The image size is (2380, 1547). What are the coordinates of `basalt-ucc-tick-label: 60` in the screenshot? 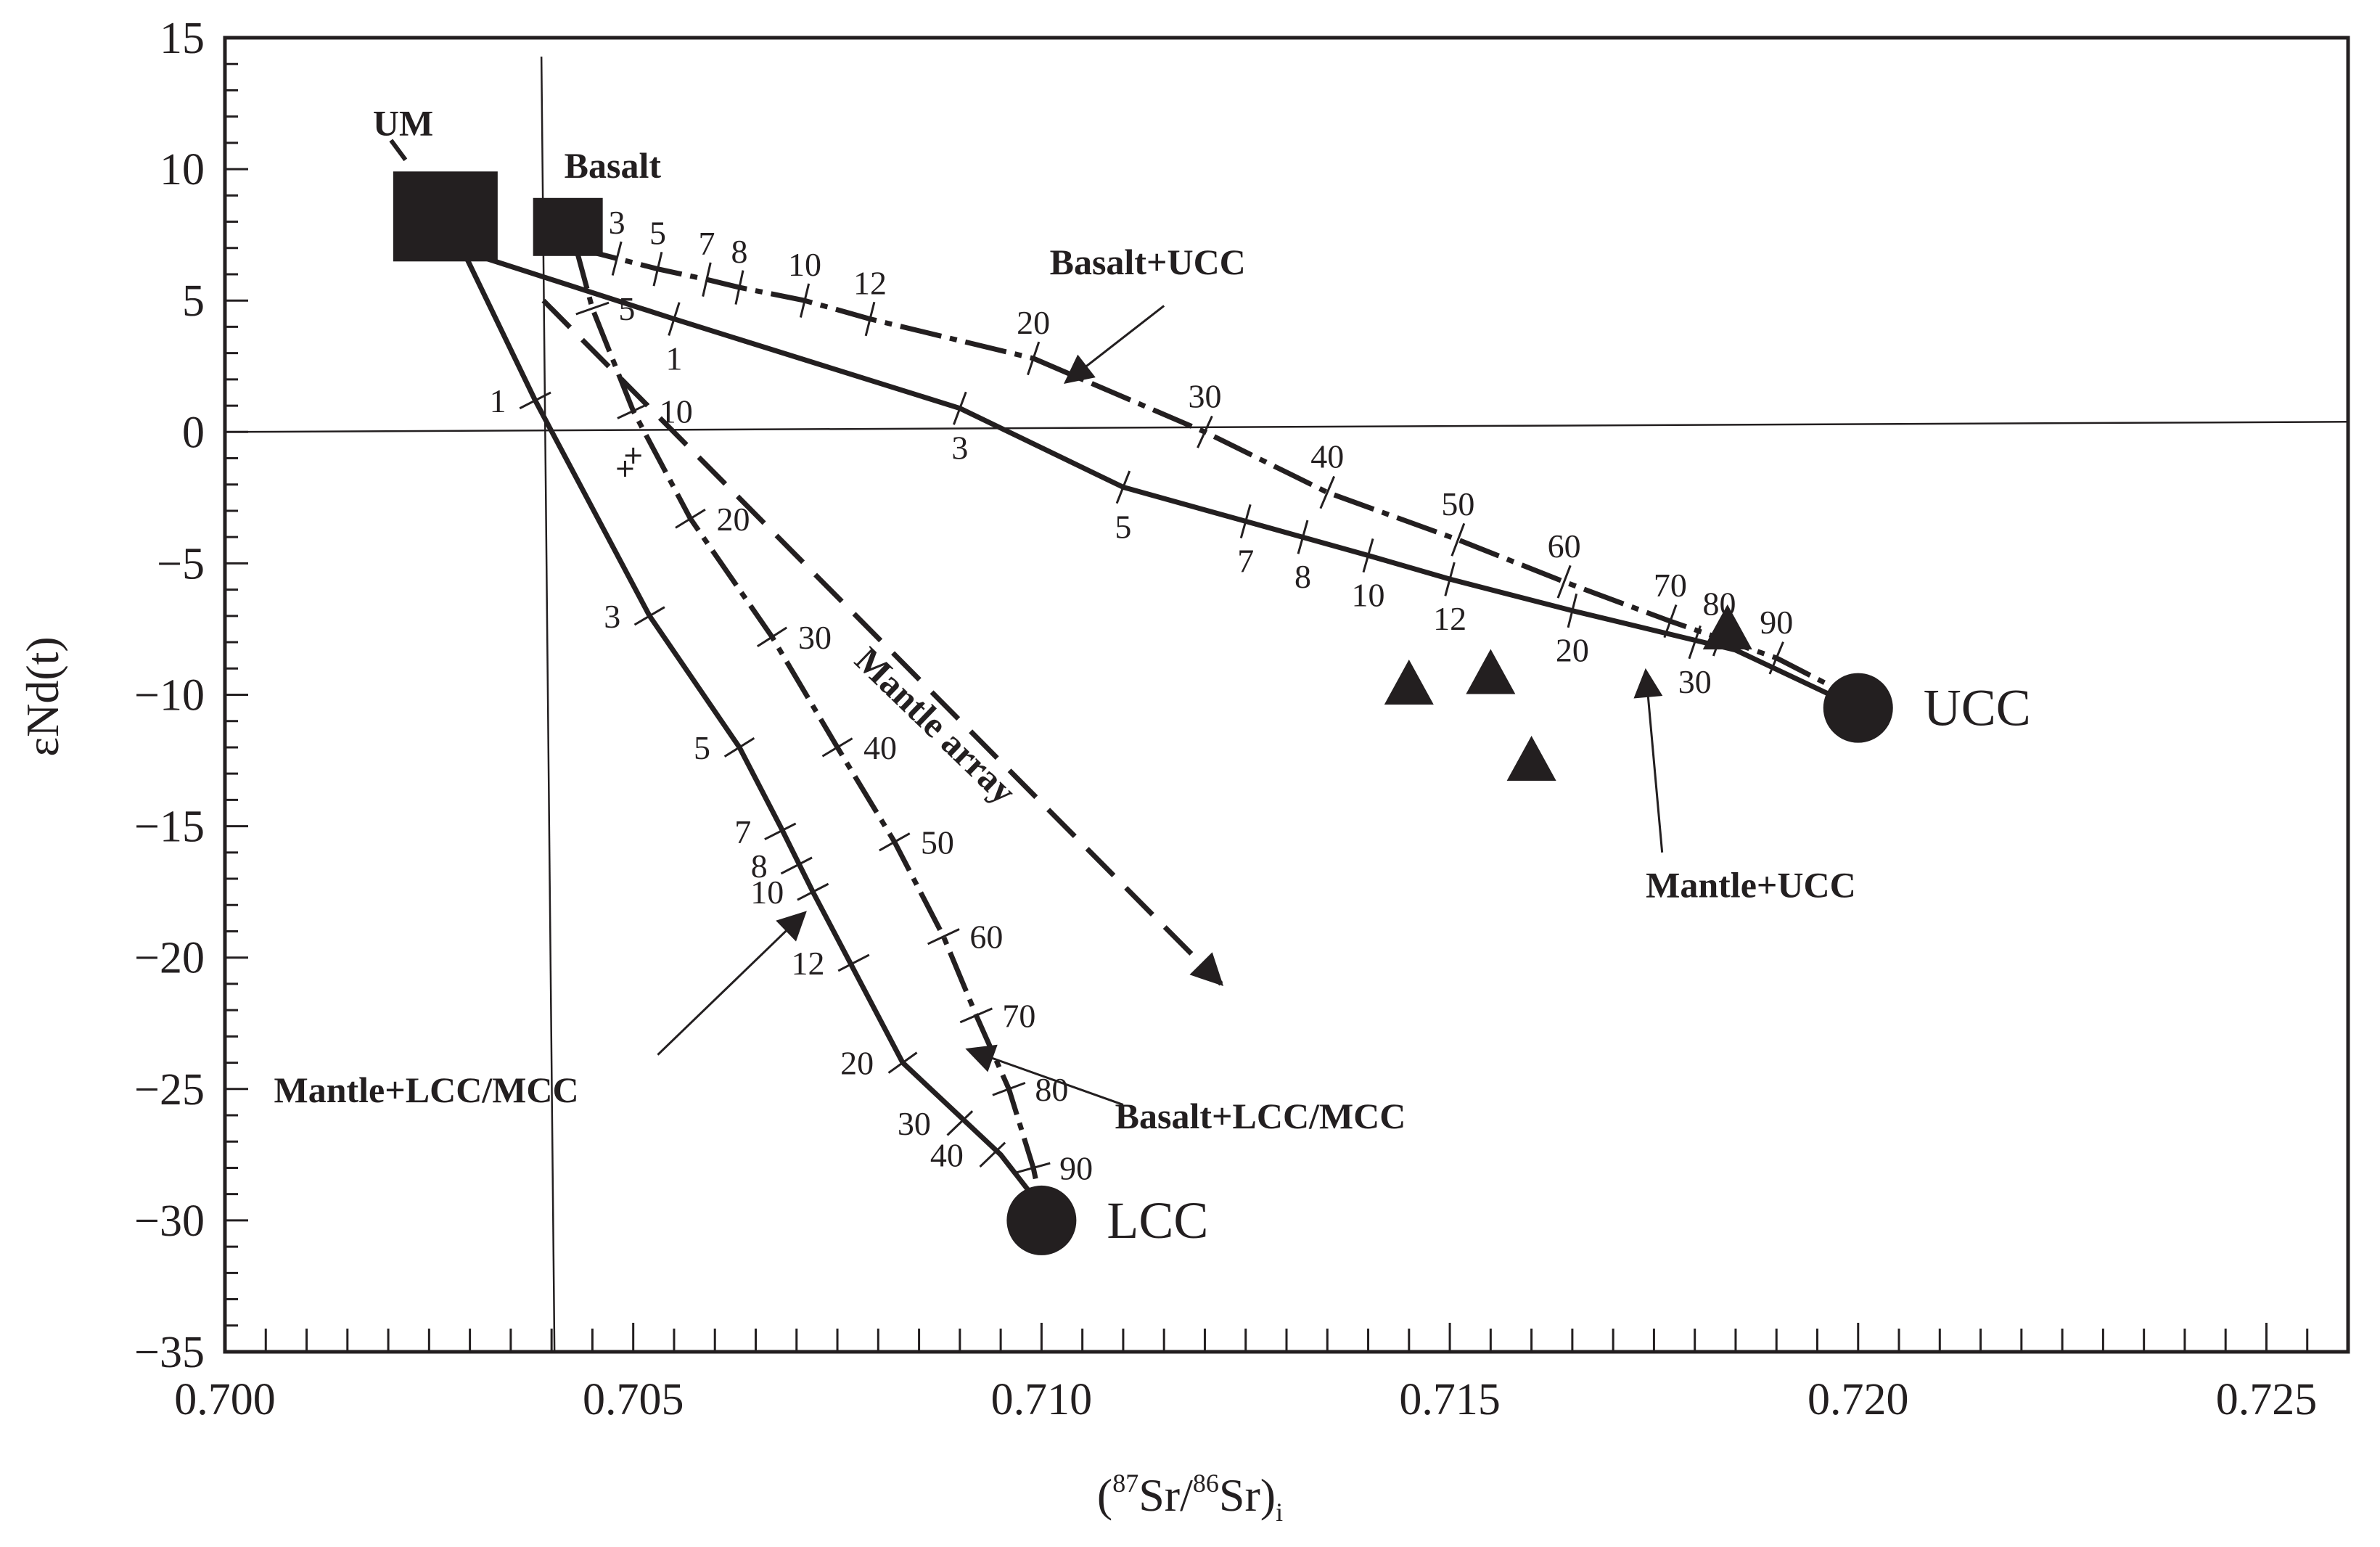 It's located at (1564, 546).